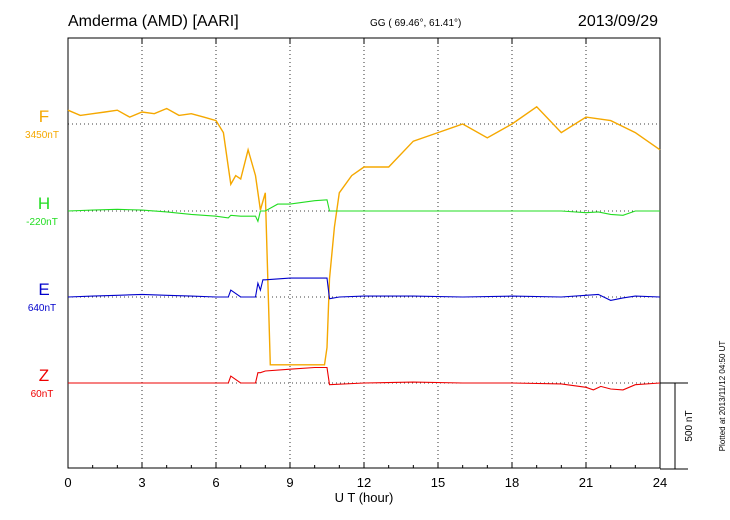 Image resolution: width=730 pixels, height=520 pixels. Describe the element at coordinates (618, 21) in the screenshot. I see `date-label: 2013/09/29` at that location.